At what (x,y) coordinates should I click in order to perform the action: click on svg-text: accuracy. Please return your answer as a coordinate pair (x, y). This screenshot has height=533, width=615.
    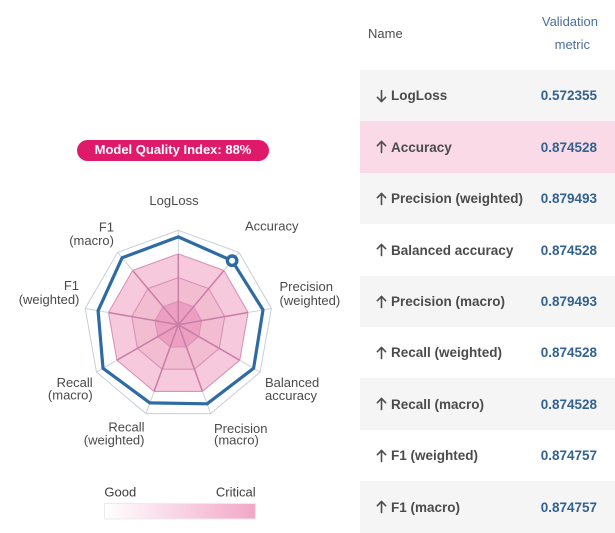
    Looking at the image, I should click on (291, 395).